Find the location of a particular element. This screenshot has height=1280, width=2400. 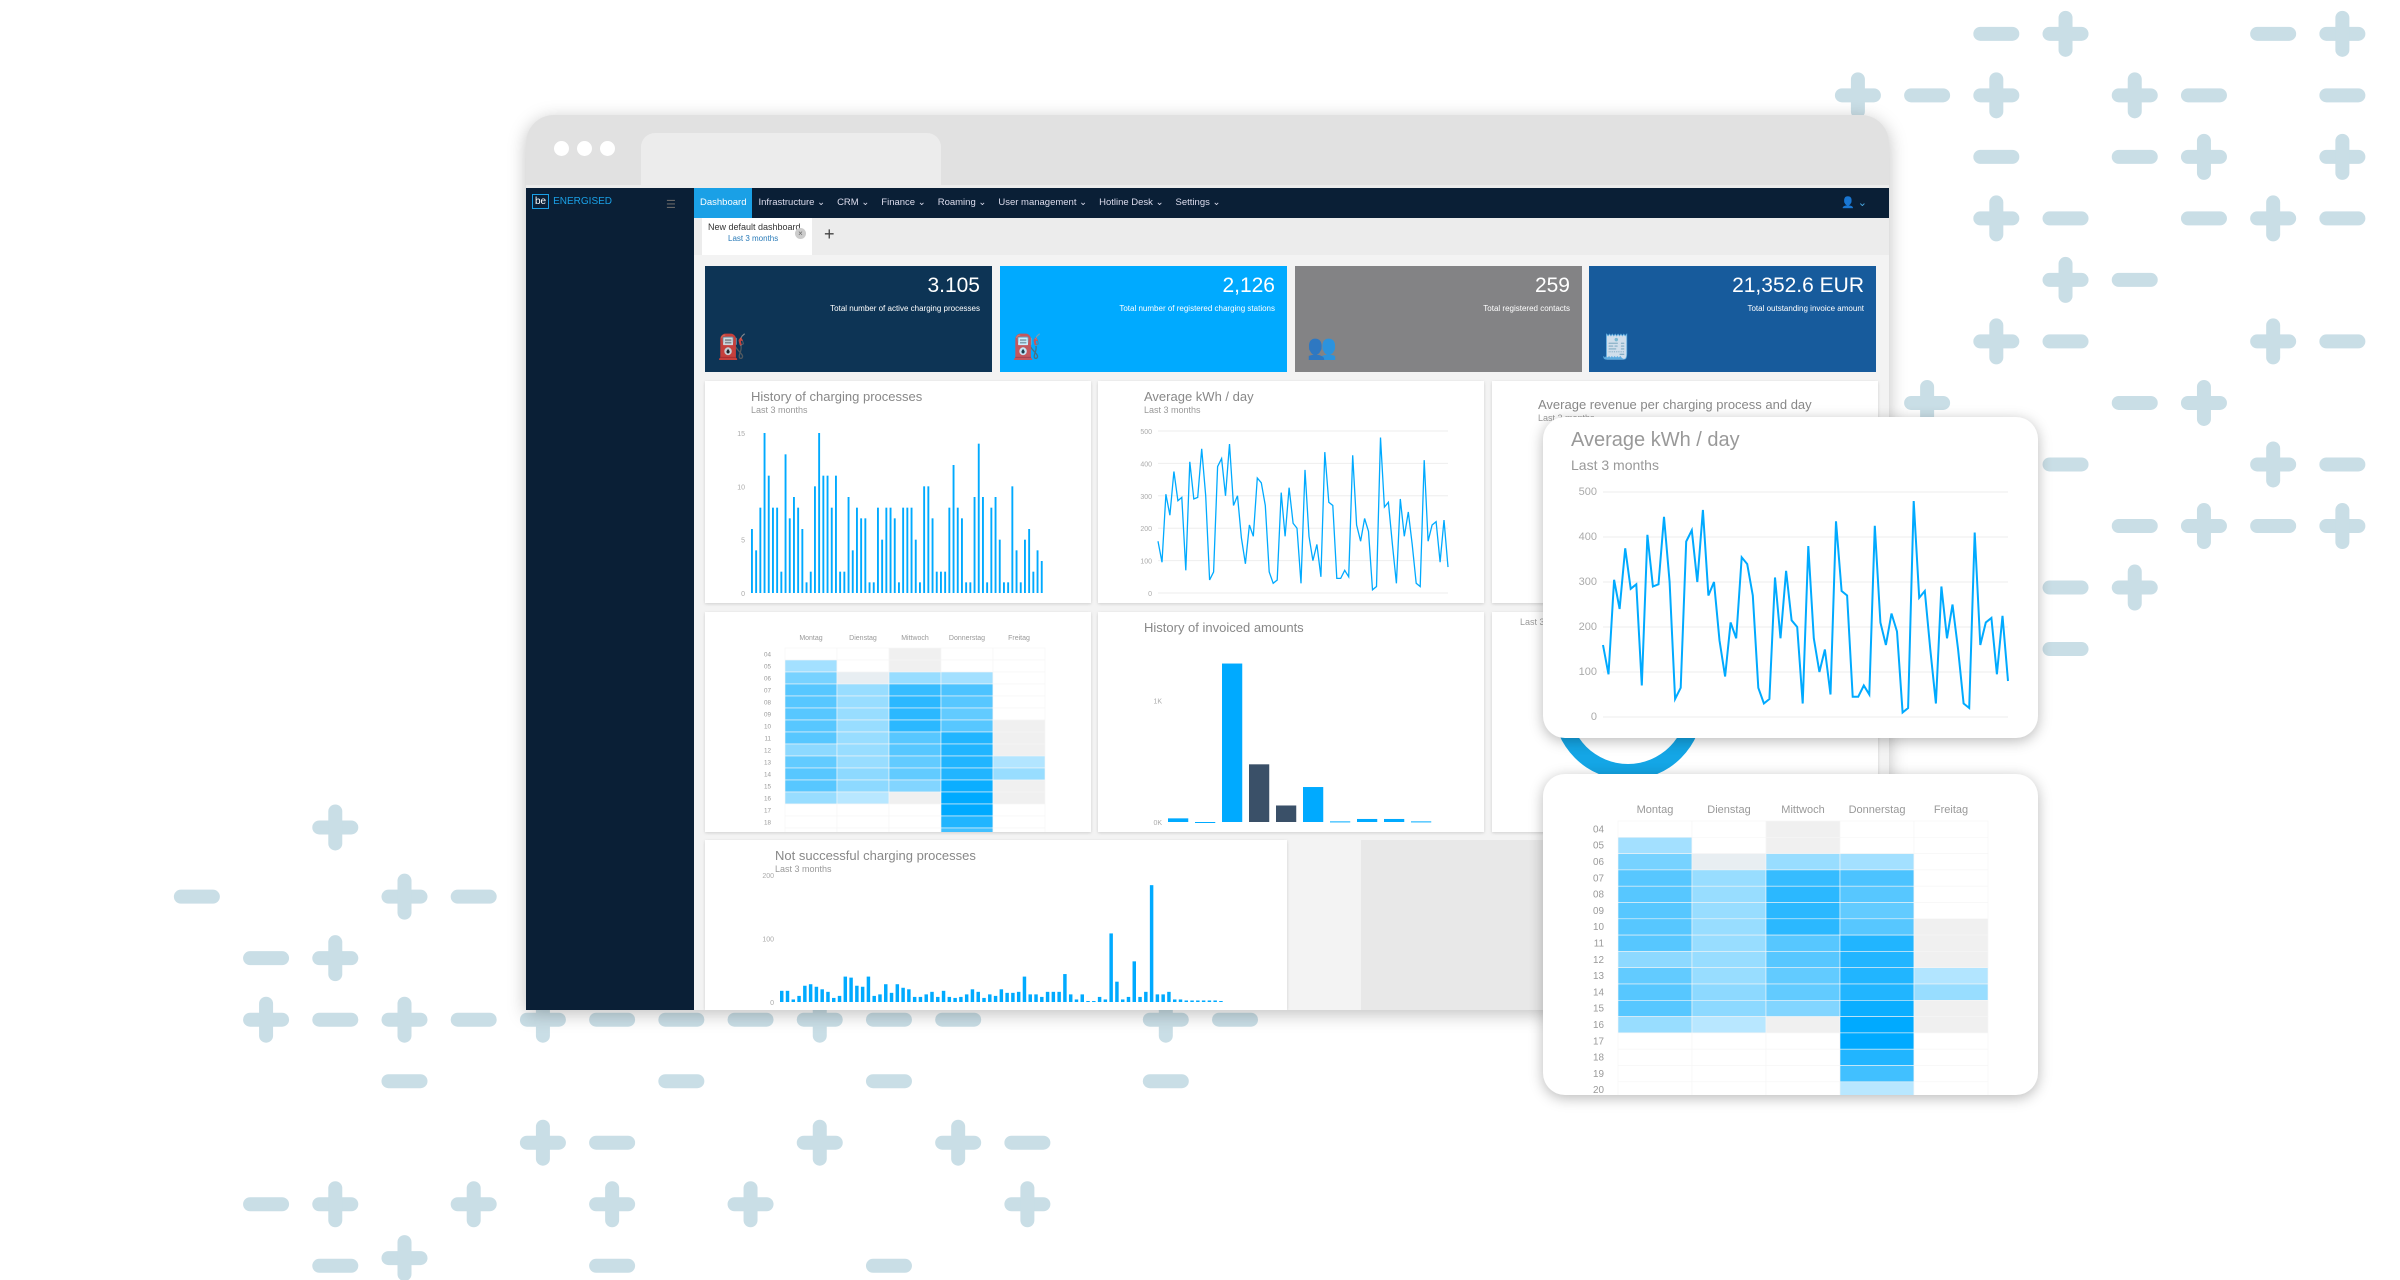

column-label: Freitag is located at coordinates (1951, 810).